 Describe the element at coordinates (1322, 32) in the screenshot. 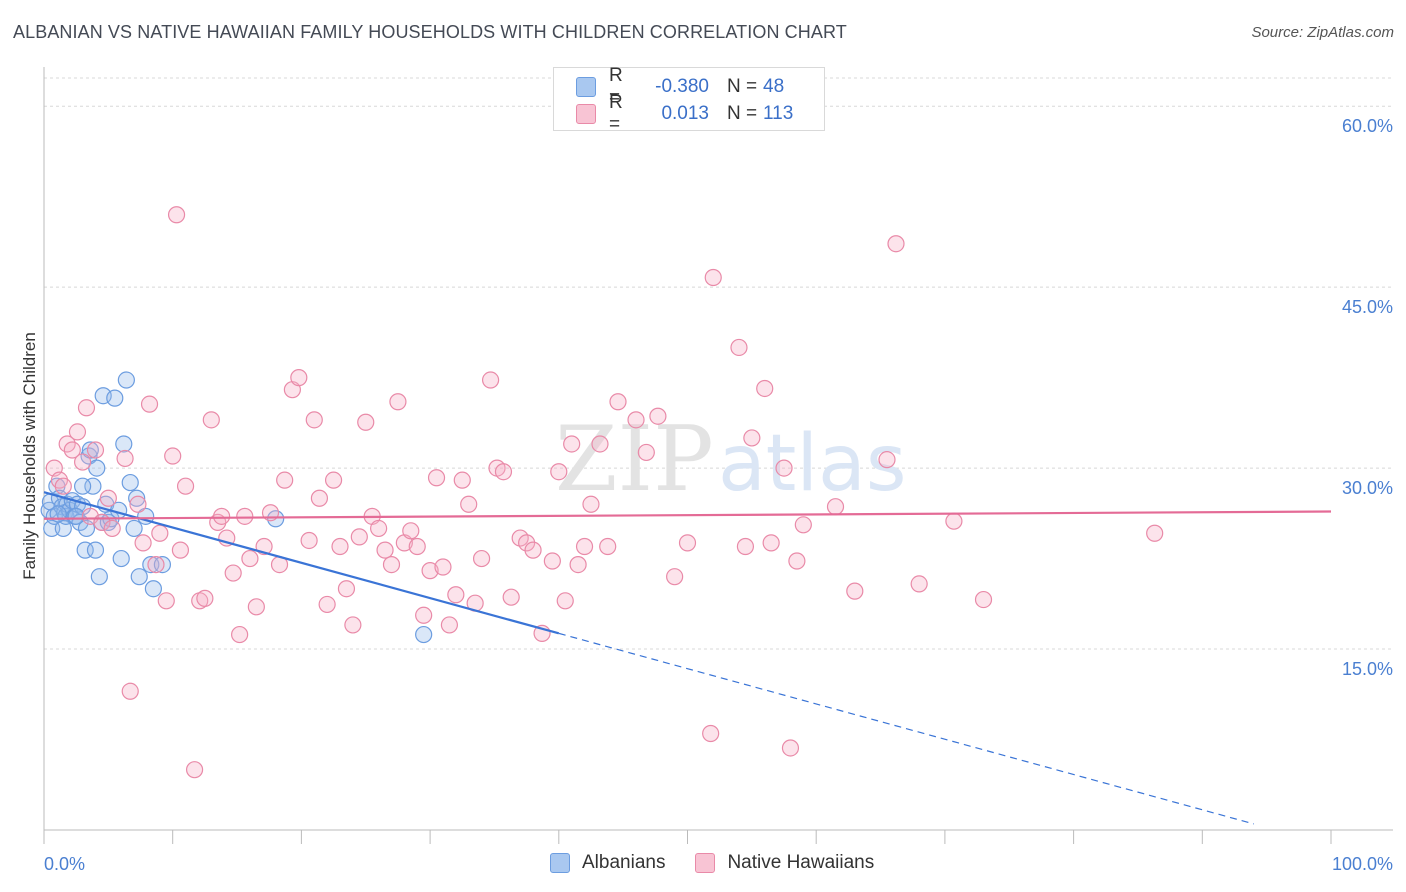

I see `chart-source: Source: ZipAtlas.com` at that location.